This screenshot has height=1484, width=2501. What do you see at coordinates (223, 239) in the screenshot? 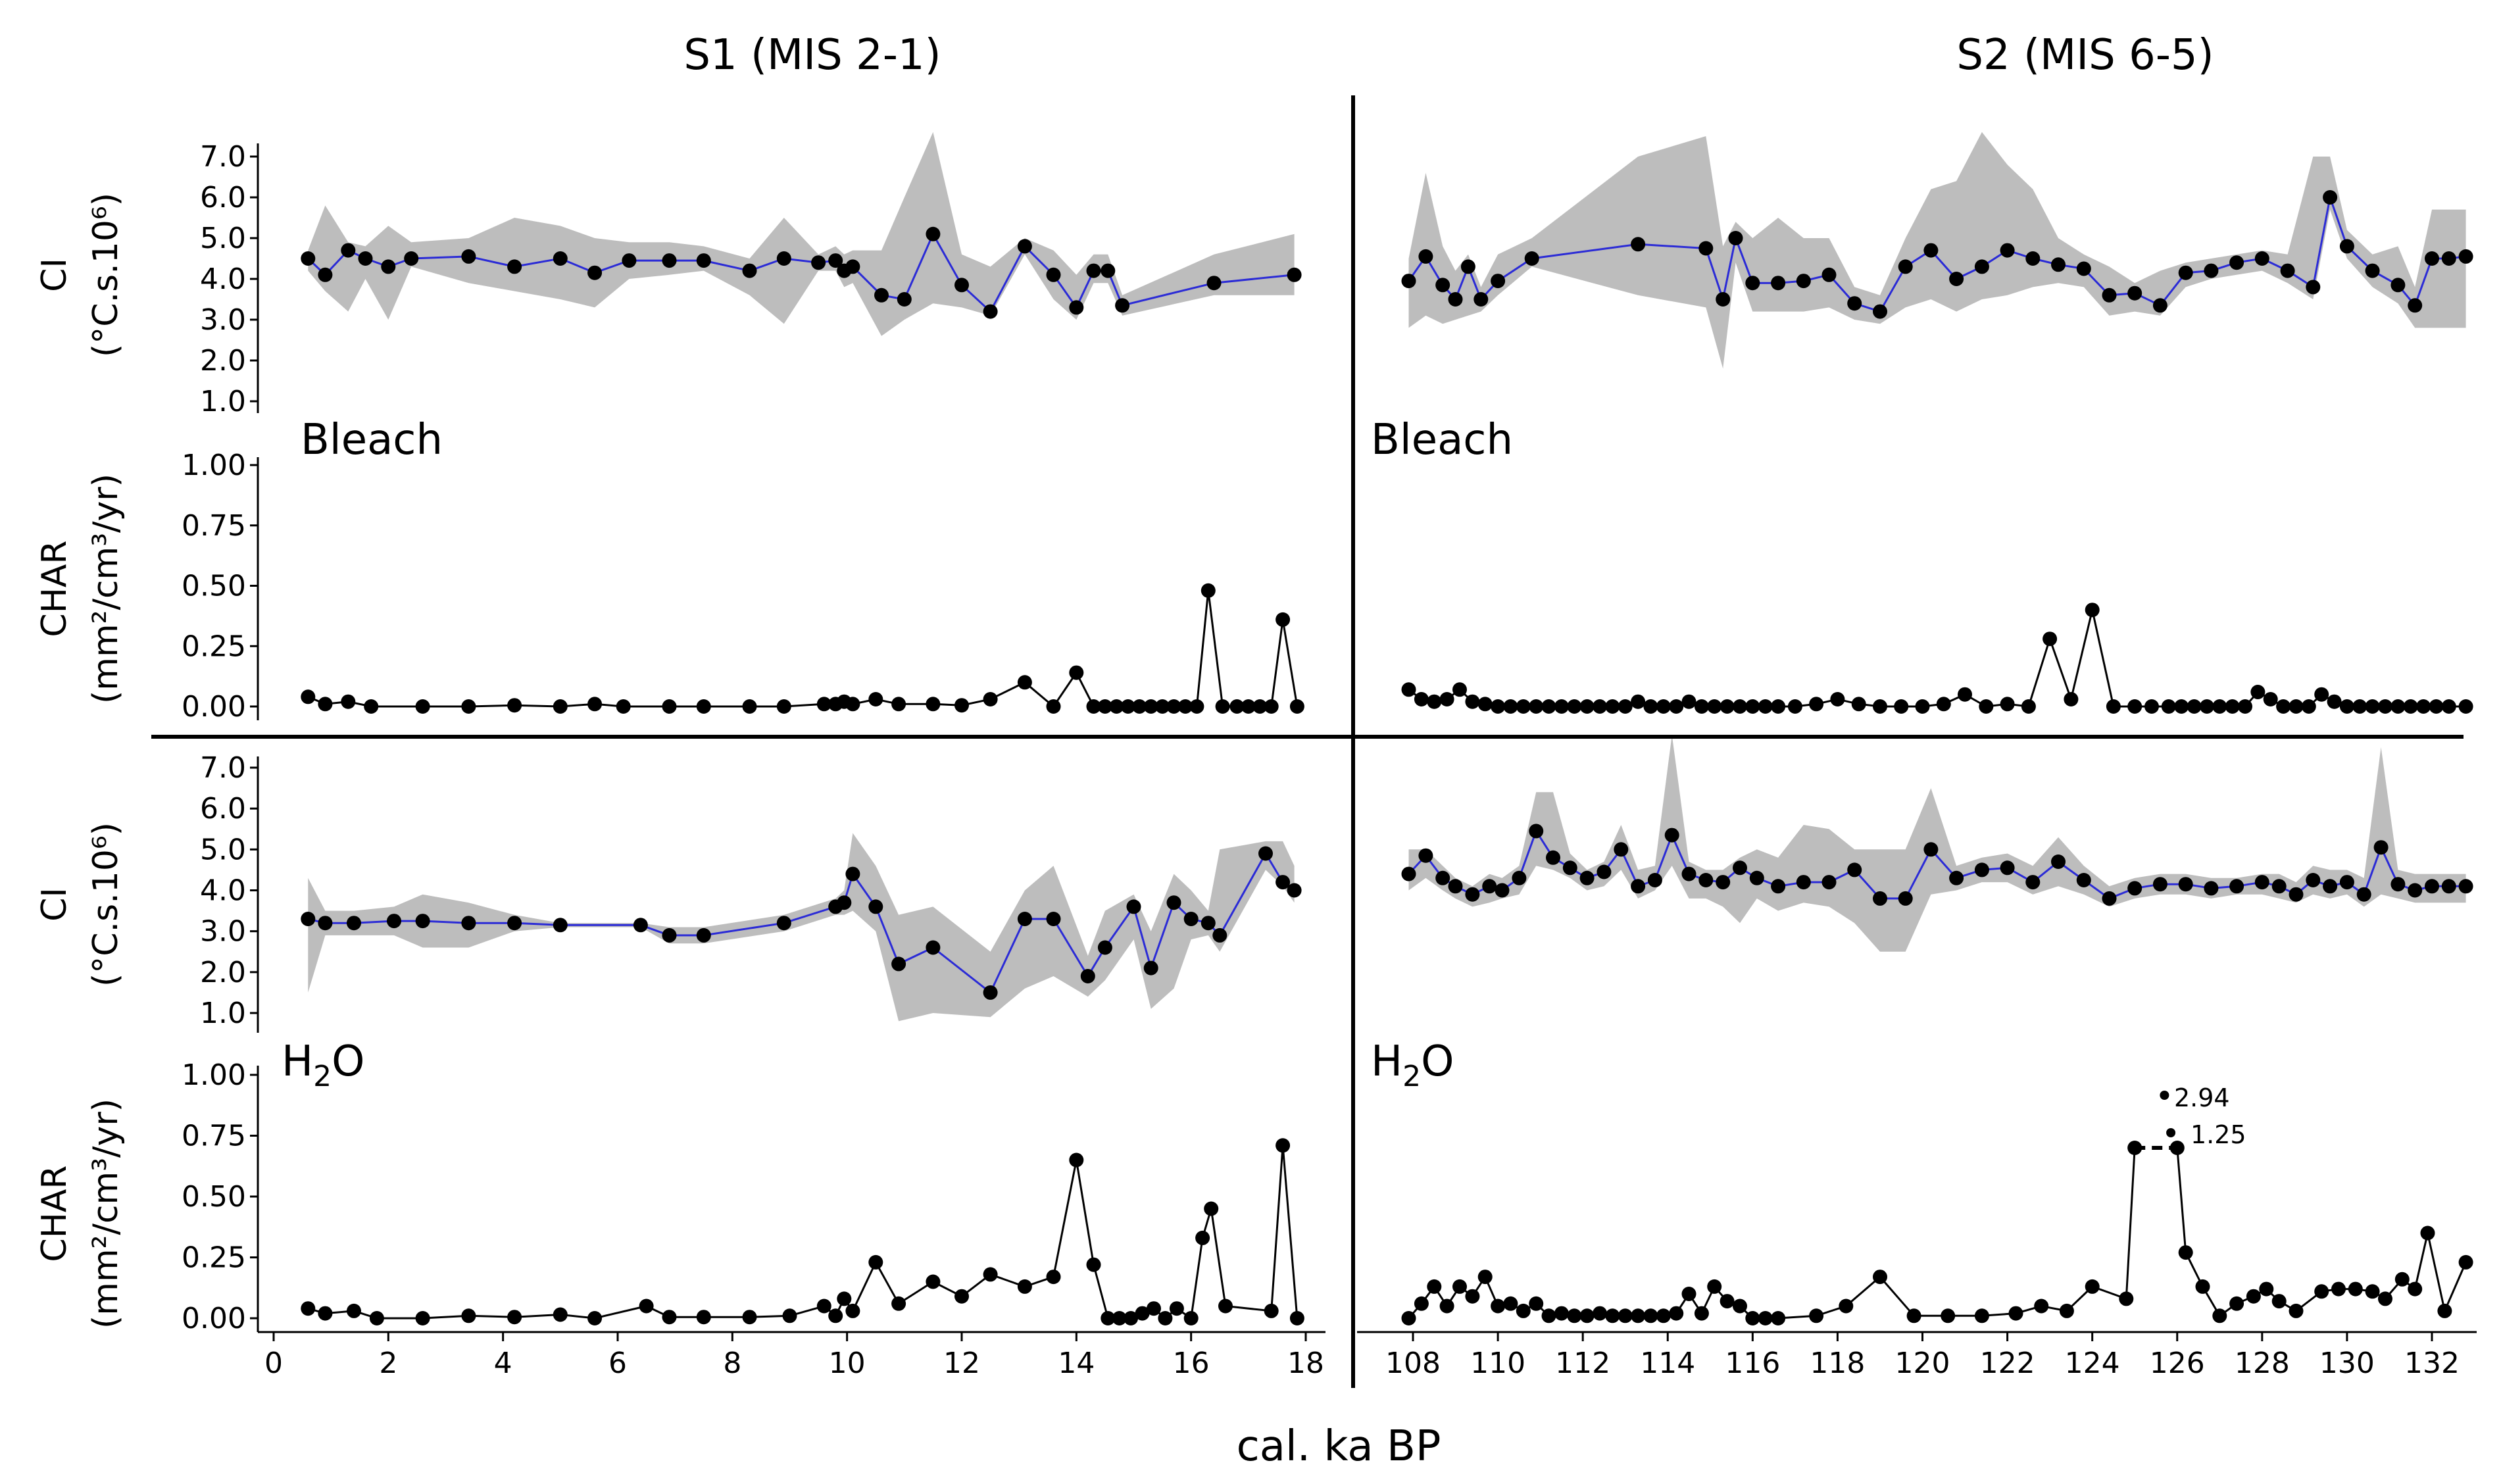
I see `ci-bleach-s1-ytick-label-5: 5.0` at bounding box center [223, 239].